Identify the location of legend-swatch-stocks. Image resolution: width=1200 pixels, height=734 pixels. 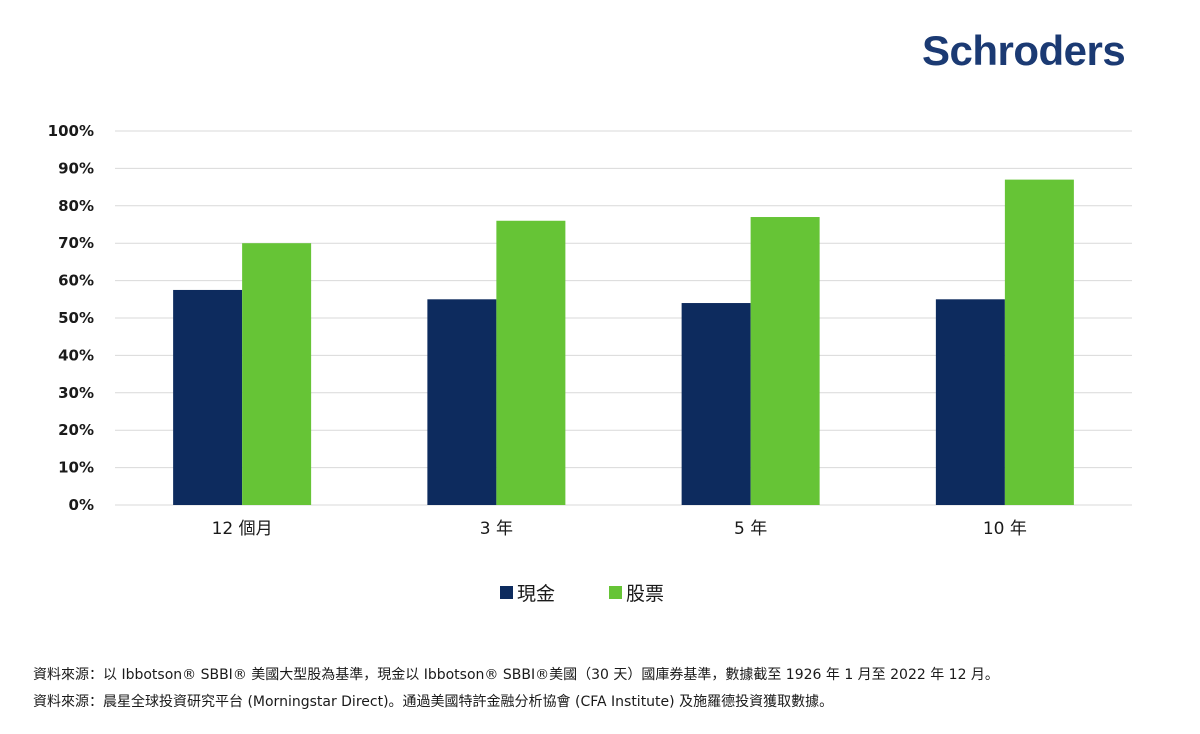
(616, 592).